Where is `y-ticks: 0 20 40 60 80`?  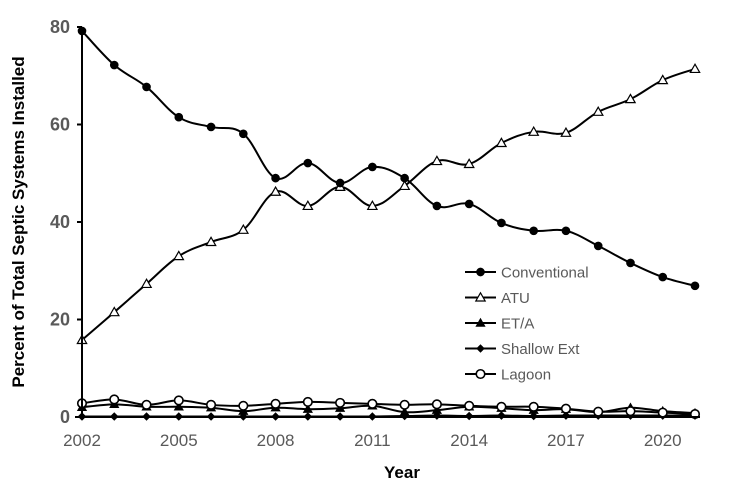
y-ticks: 0 20 40 60 80 is located at coordinates (66, 222).